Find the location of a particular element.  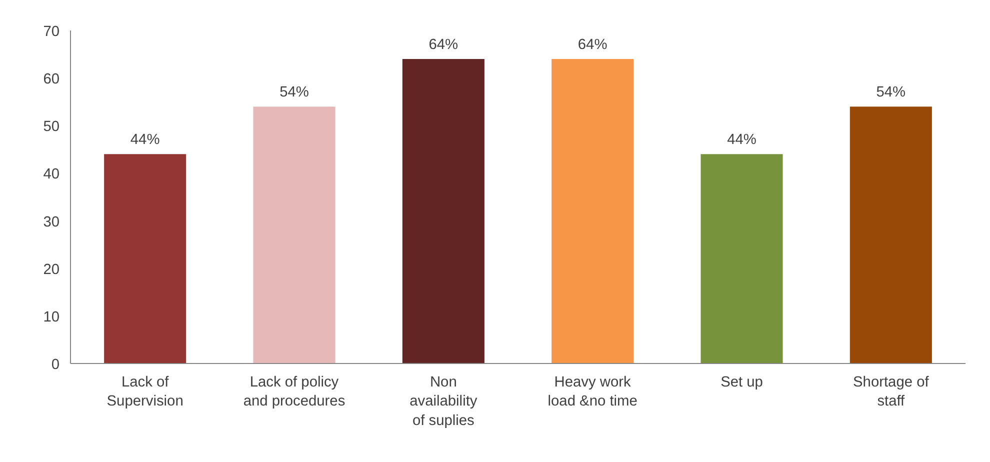

x-tick-label: Shortage of staff is located at coordinates (891, 392).